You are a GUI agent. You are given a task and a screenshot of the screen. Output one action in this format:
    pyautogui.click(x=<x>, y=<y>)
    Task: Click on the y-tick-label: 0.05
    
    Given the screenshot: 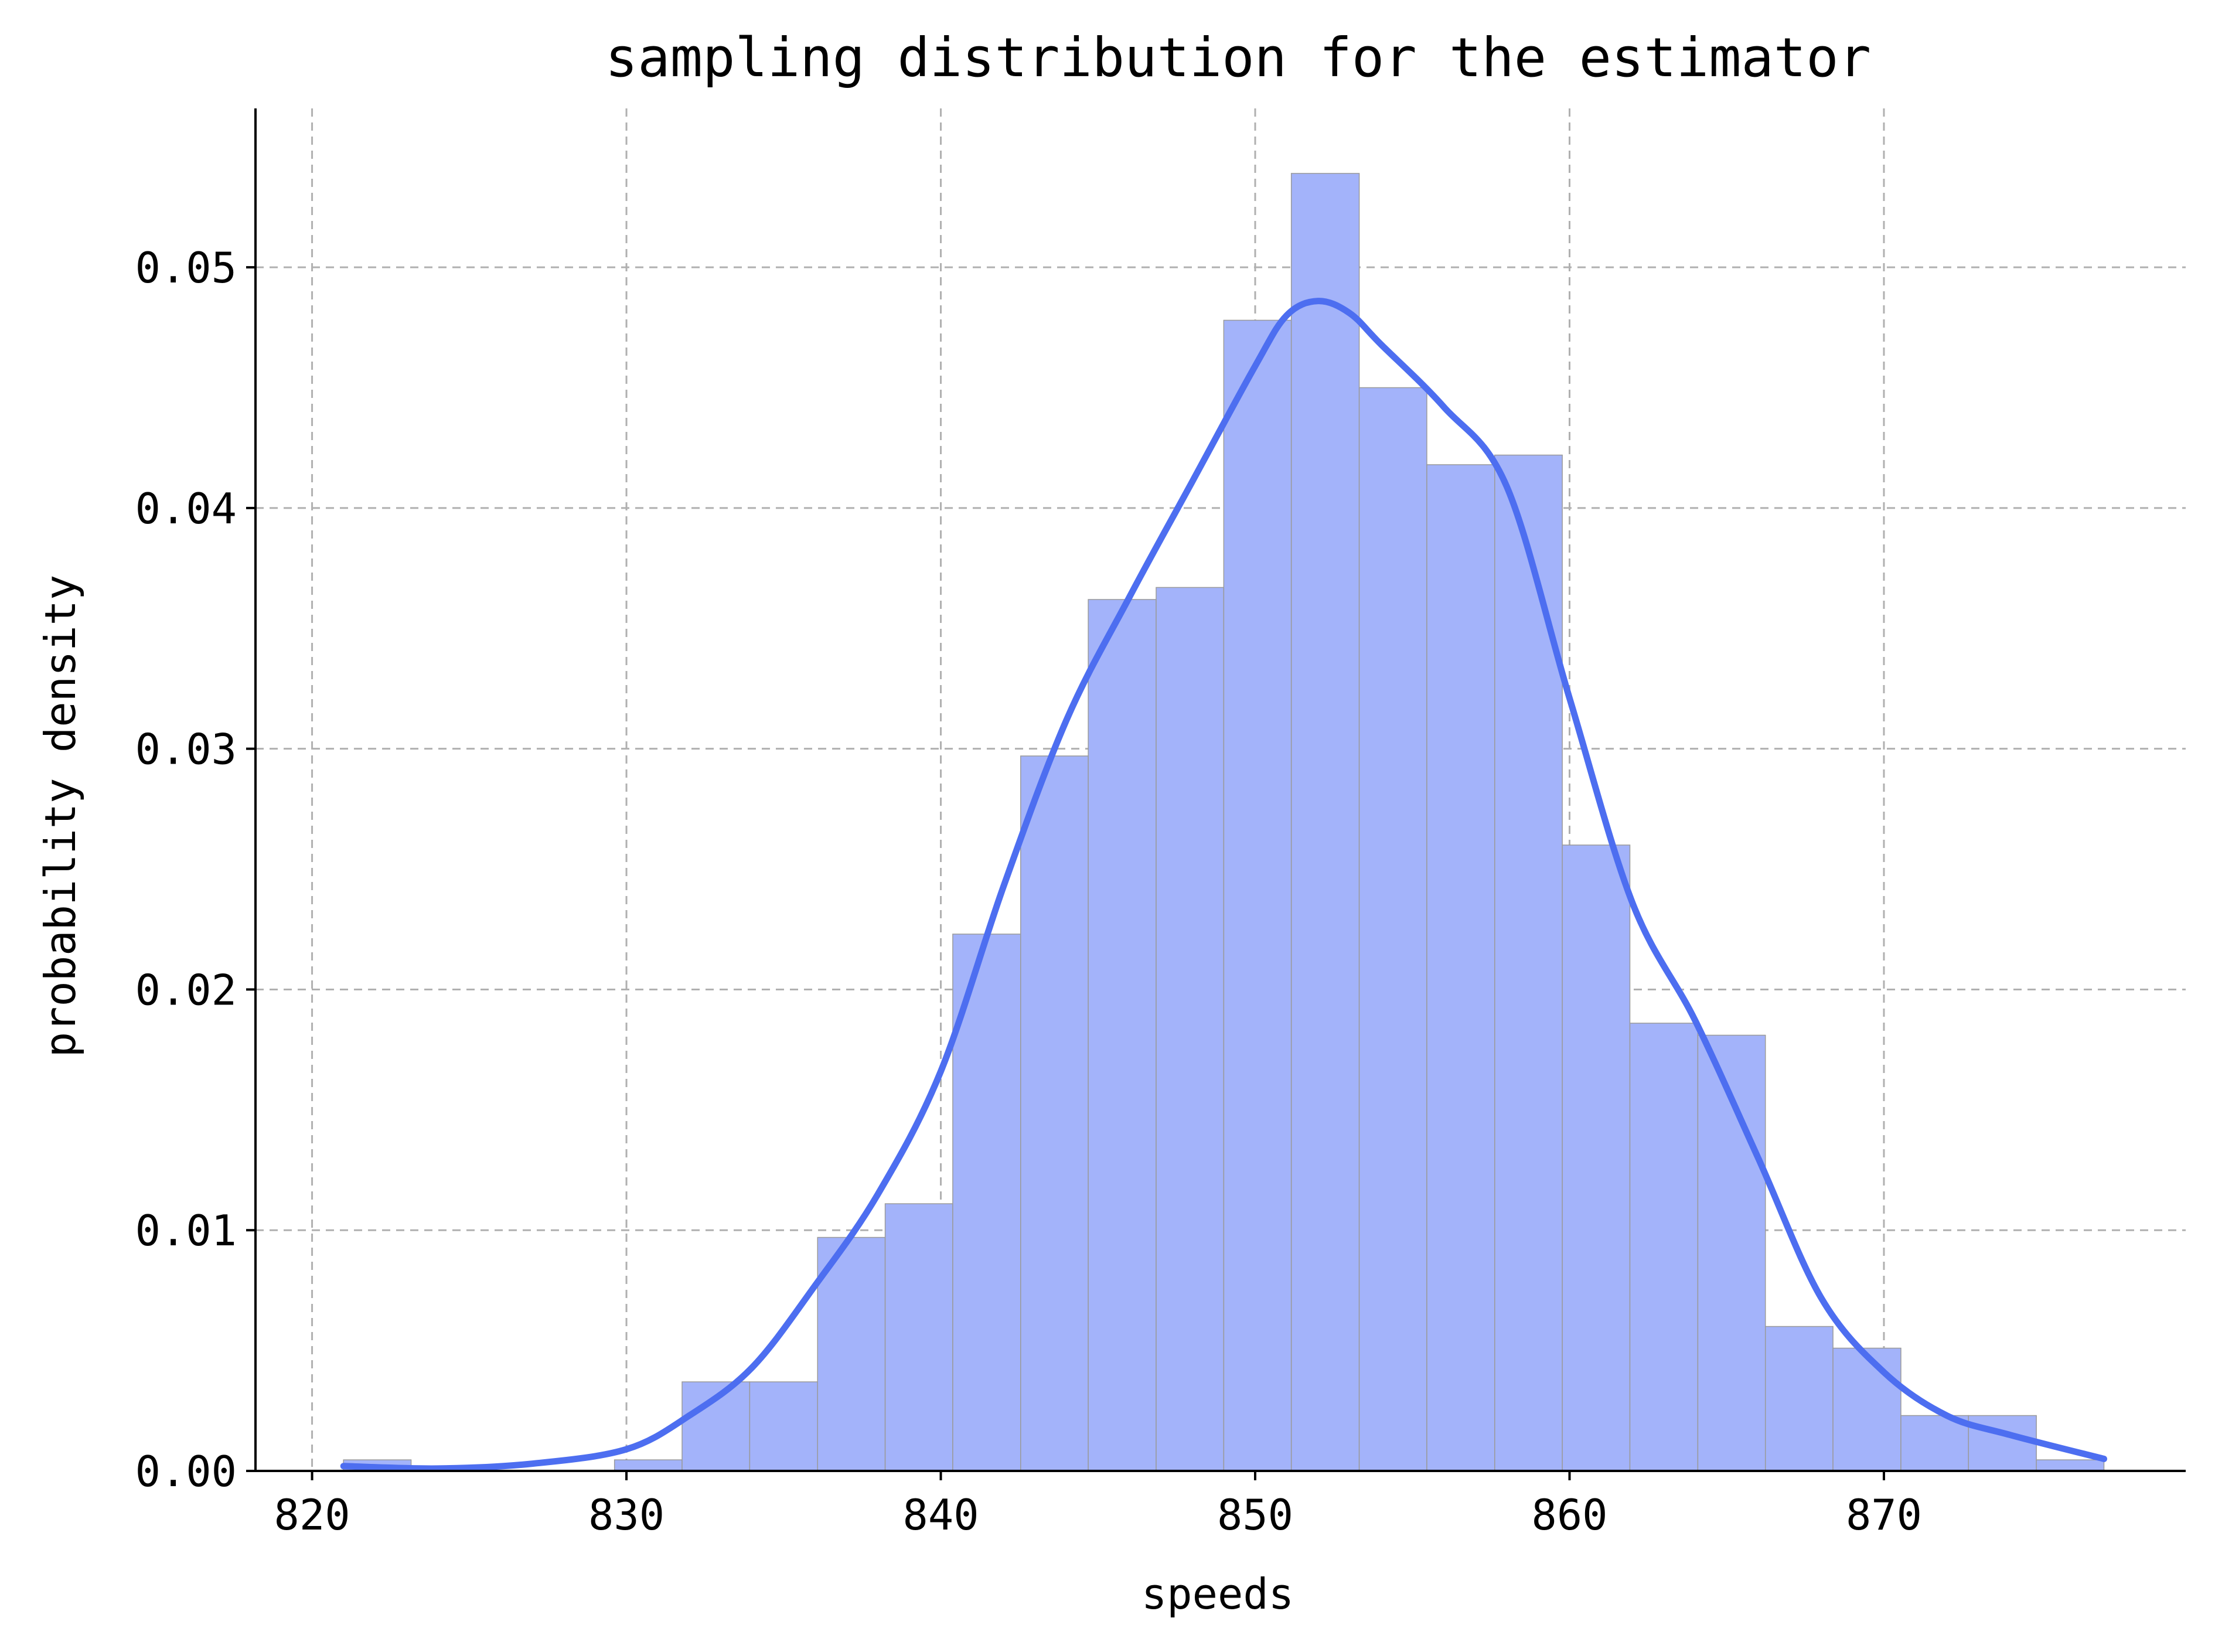 What is the action you would take?
    pyautogui.click(x=186, y=267)
    